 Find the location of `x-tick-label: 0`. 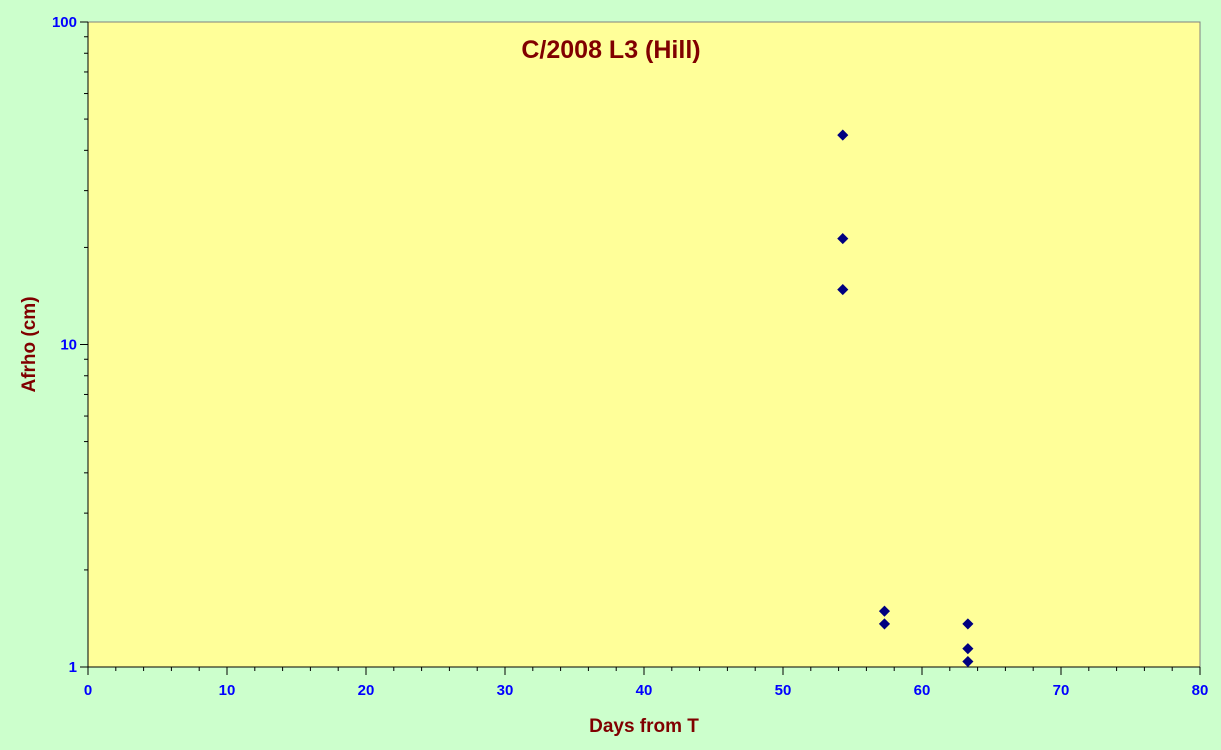

x-tick-label: 0 is located at coordinates (88, 690).